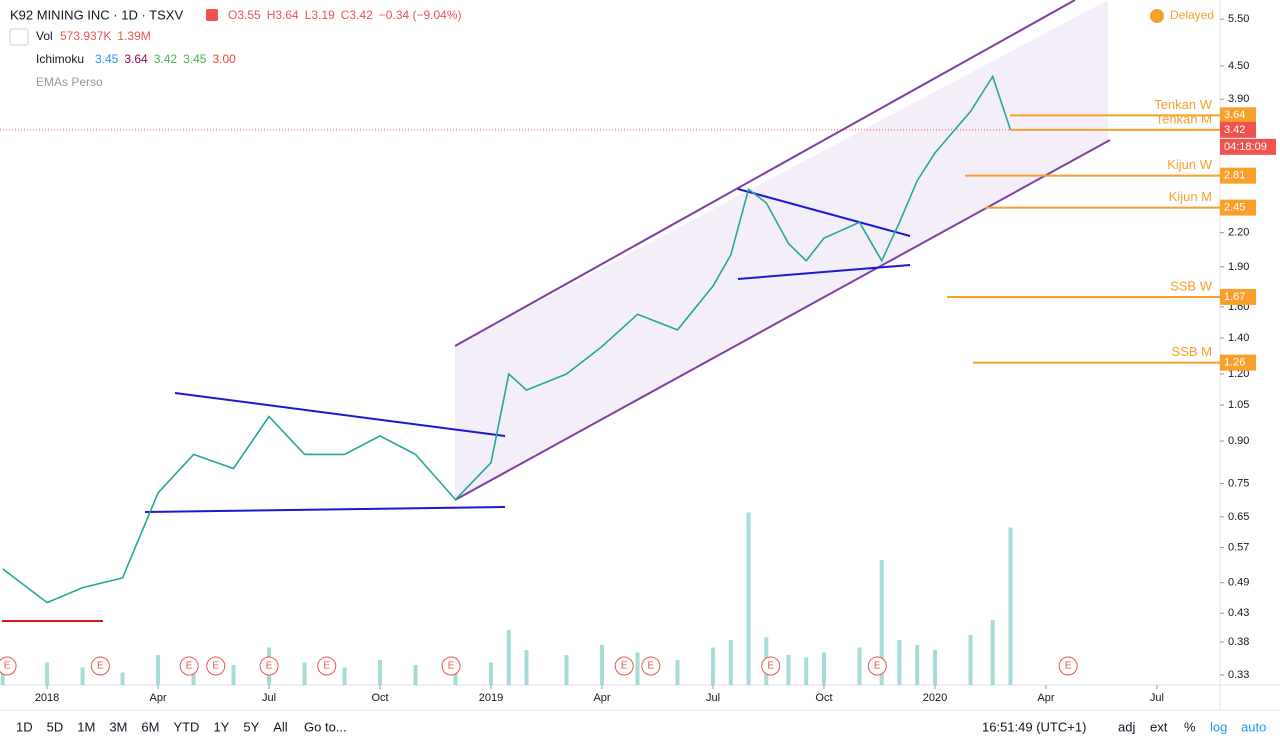  What do you see at coordinates (280, 726) in the screenshot?
I see `range-button: All` at bounding box center [280, 726].